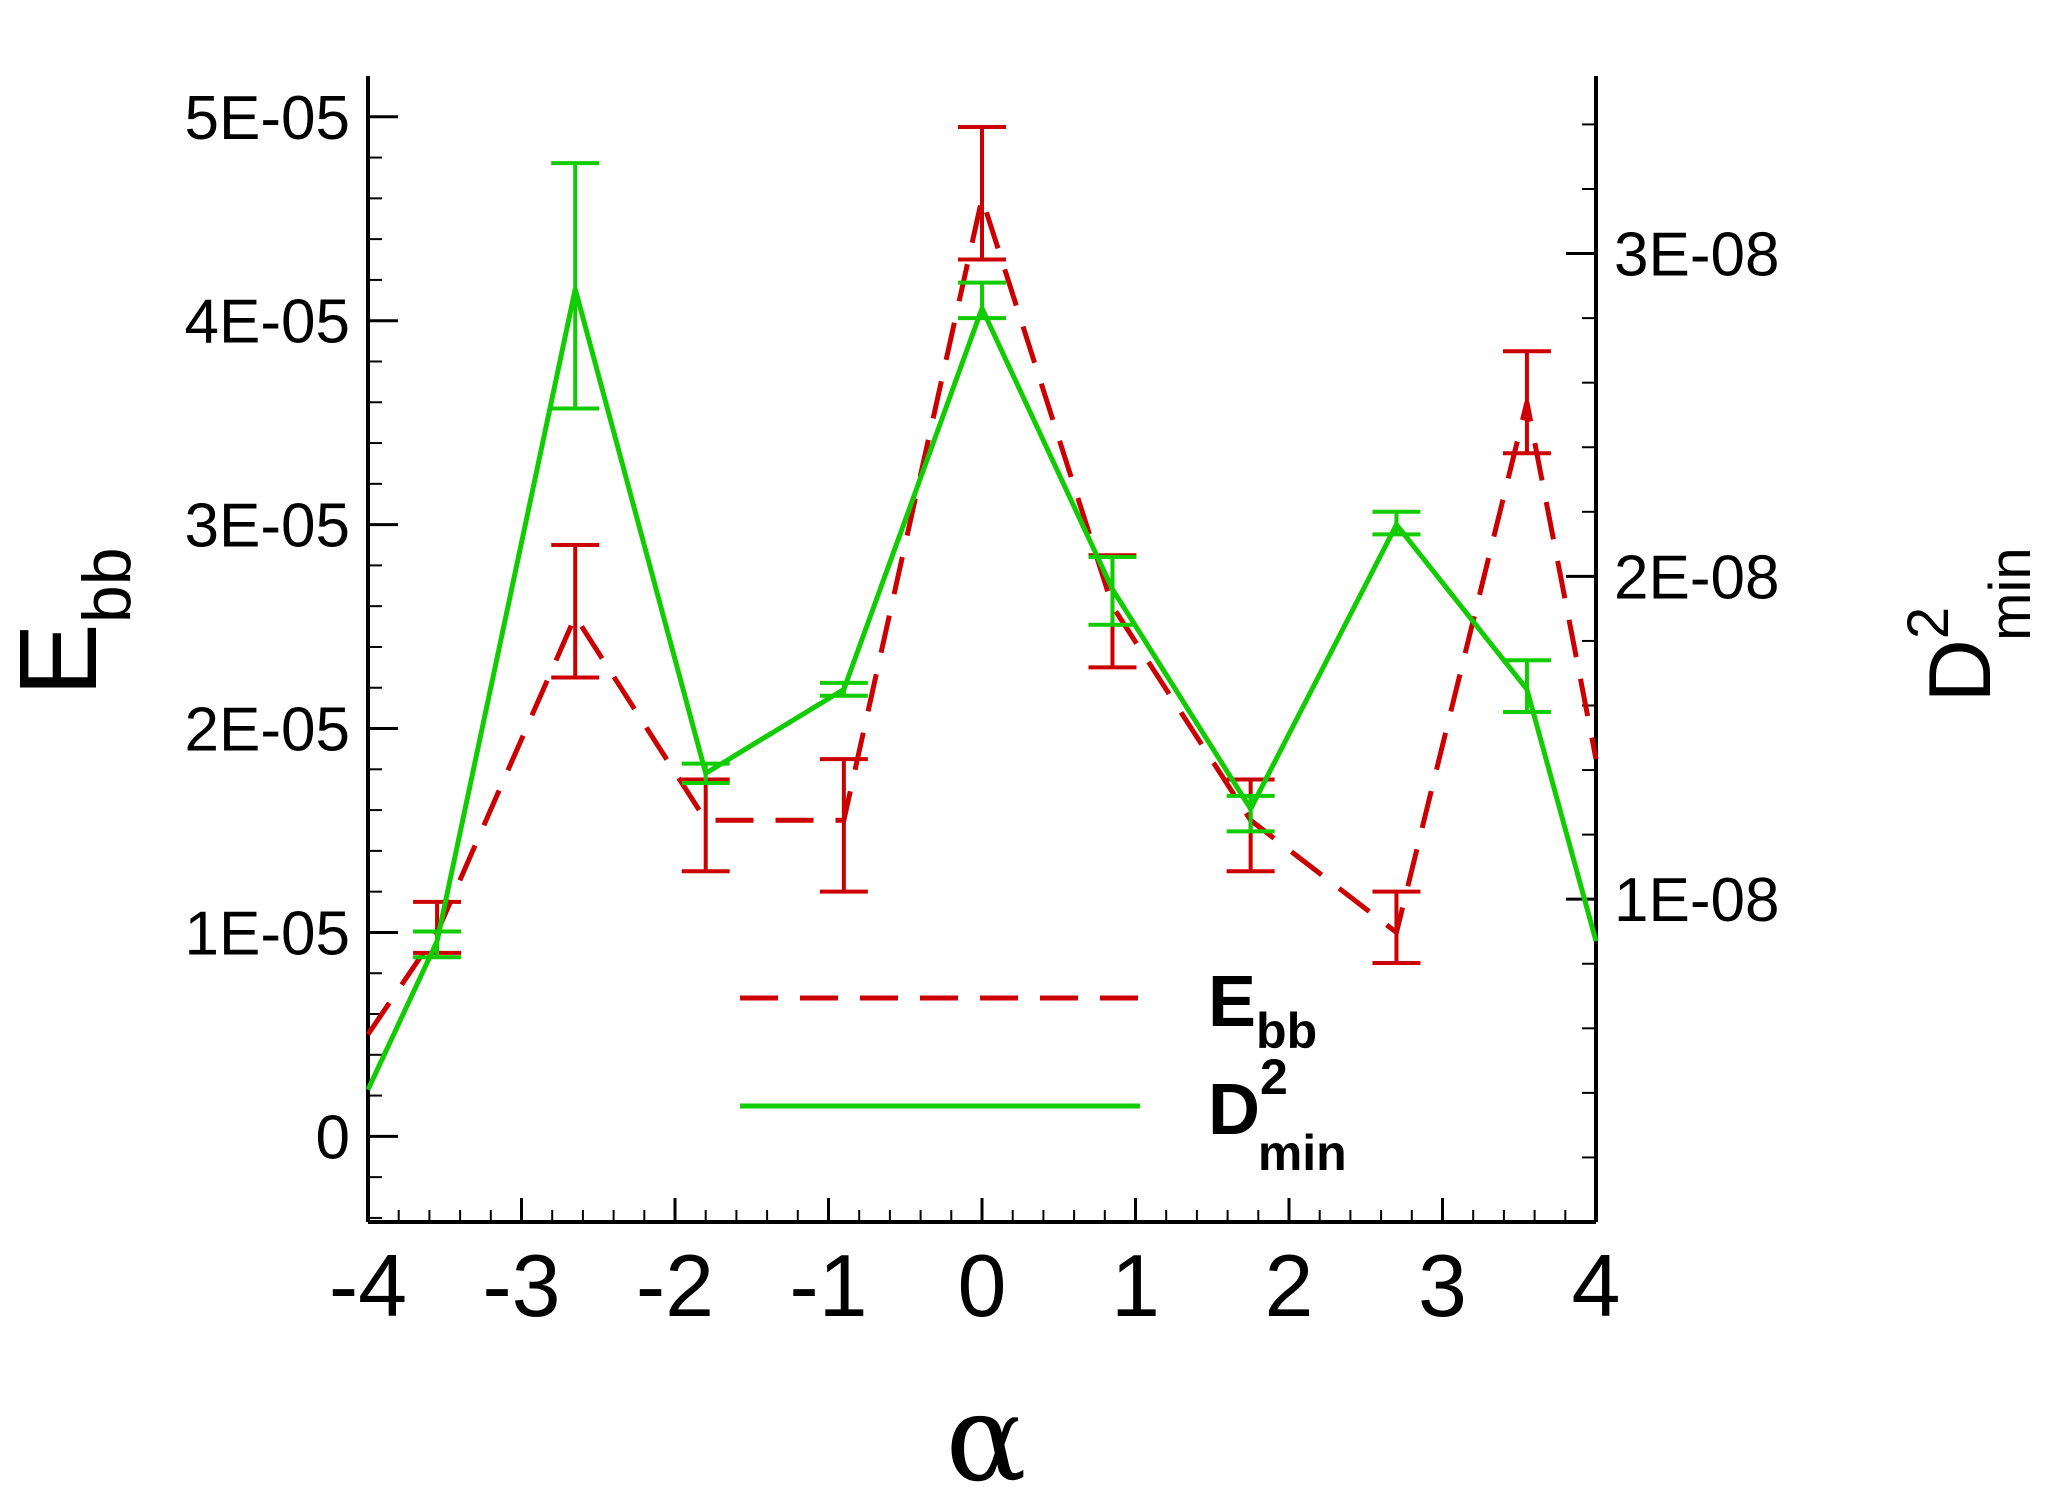  Describe the element at coordinates (1442, 1285) in the screenshot. I see `x-tick-label: 3` at that location.